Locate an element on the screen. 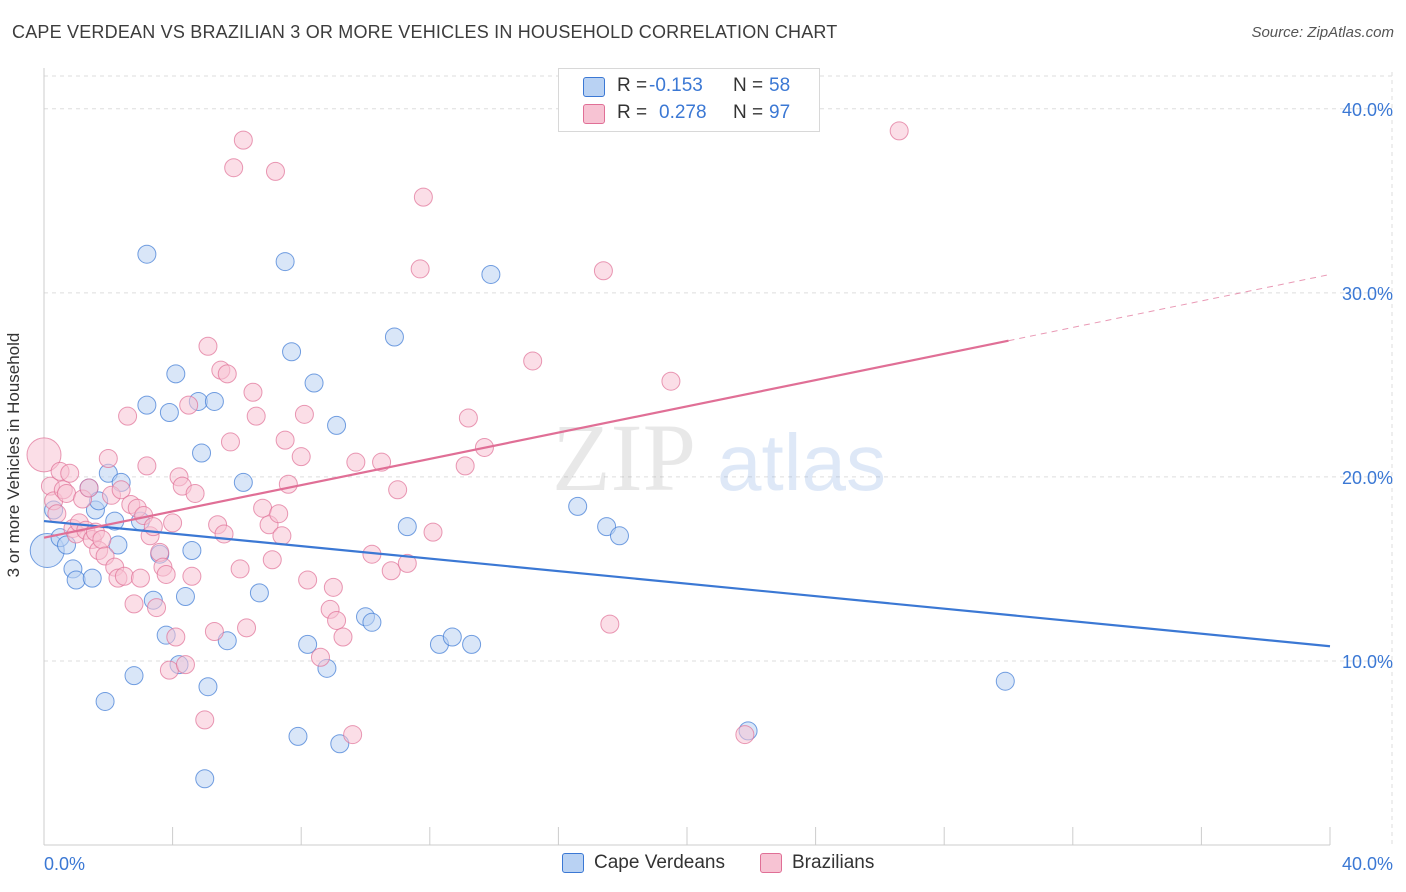  correlation-legend: R = -0.153 N = 58 R = 0.278 N = 97 is located at coordinates (689, 100).